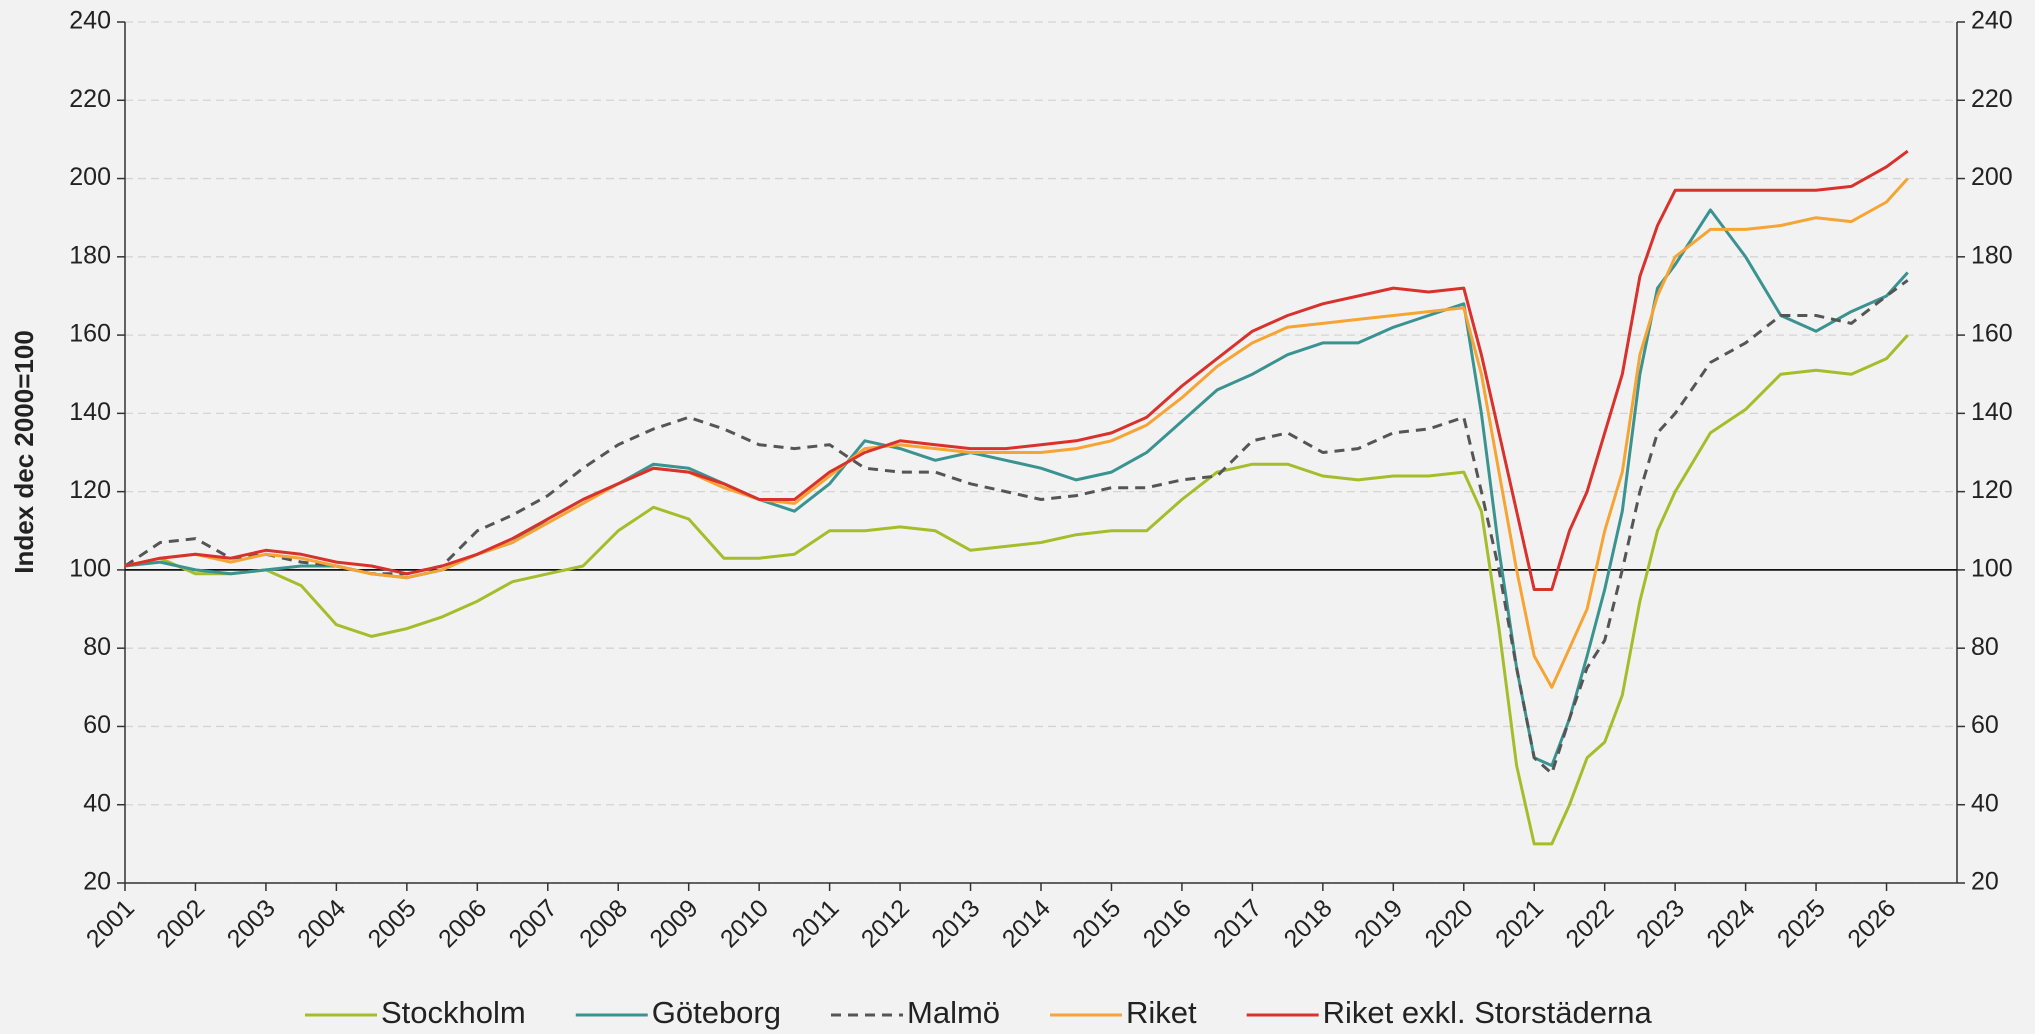  What do you see at coordinates (97, 803) in the screenshot?
I see `y-tick-label: 40` at bounding box center [97, 803].